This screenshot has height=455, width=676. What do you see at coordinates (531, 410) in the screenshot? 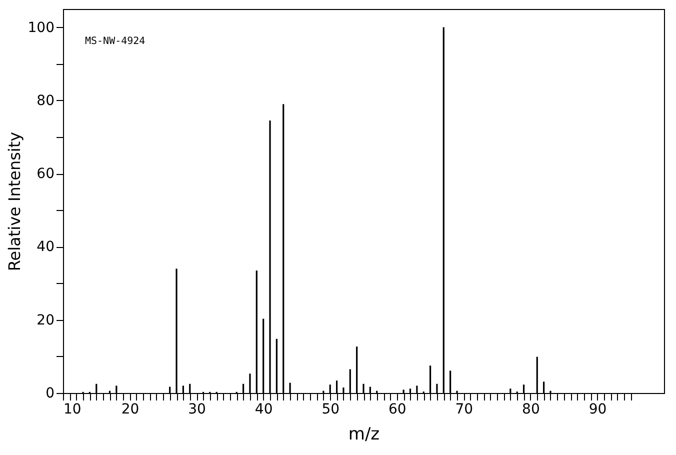
I see `x-tick-label: 80` at bounding box center [531, 410].